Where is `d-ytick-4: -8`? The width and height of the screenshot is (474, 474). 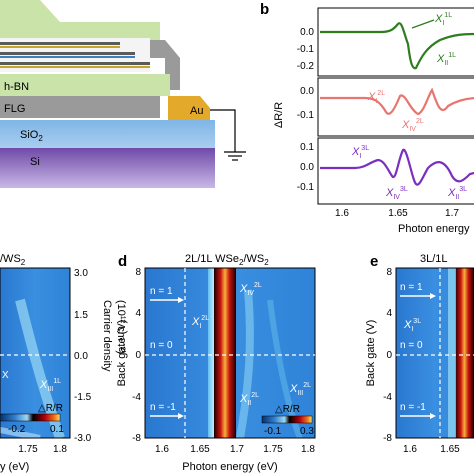
d-ytick-4: -8 is located at coordinates (136, 438).